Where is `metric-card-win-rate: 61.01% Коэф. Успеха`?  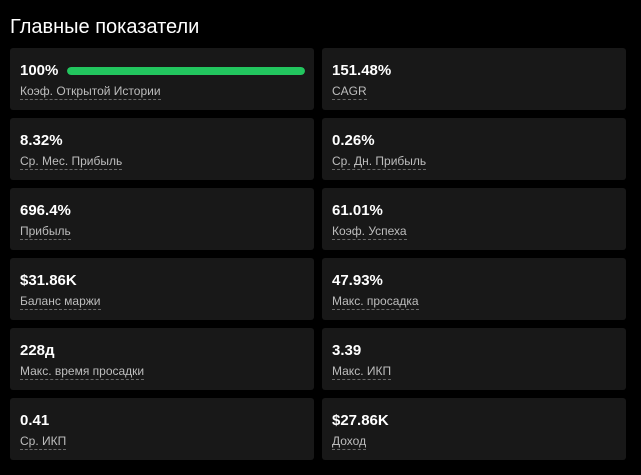
metric-card-win-rate: 61.01% Коэф. Успеха is located at coordinates (474, 219).